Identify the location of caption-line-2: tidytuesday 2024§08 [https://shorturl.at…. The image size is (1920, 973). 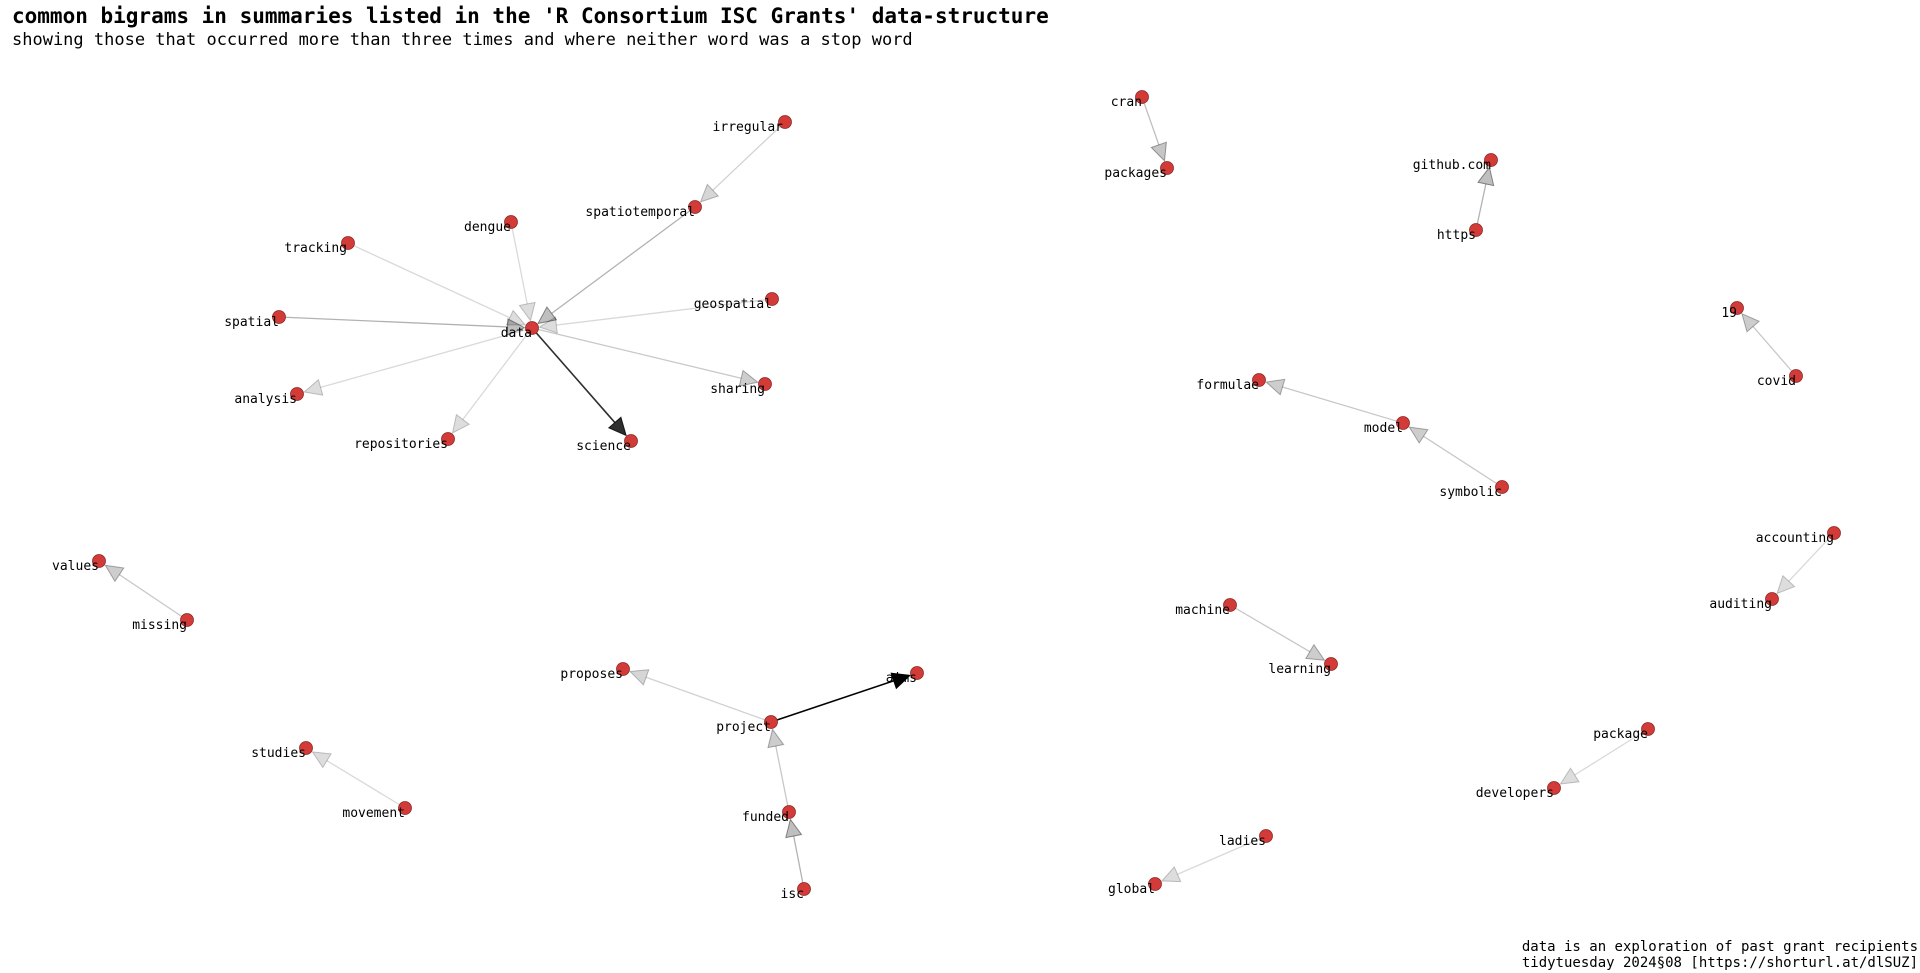
(1719, 963).